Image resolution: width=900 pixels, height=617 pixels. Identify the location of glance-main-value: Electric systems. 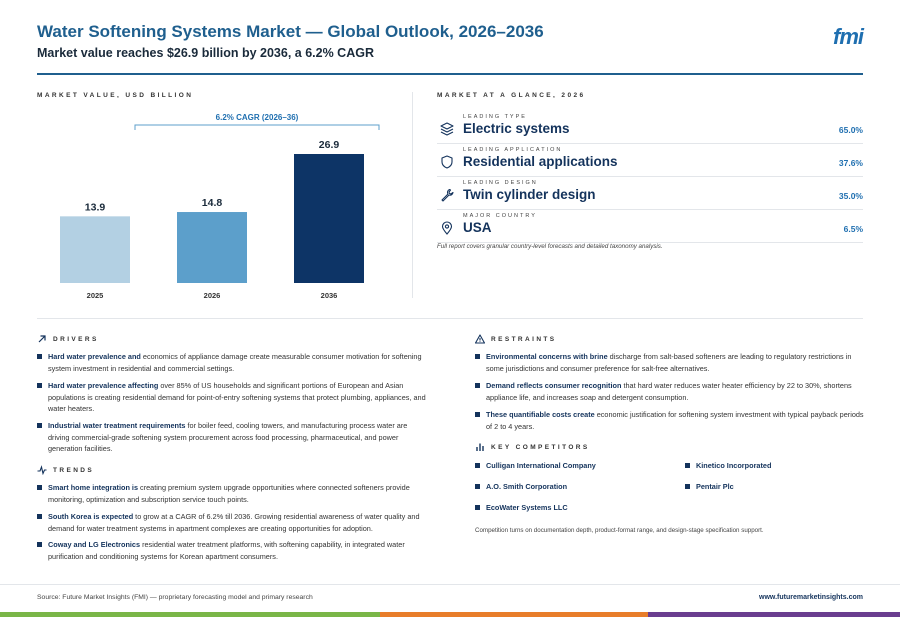
(516, 128).